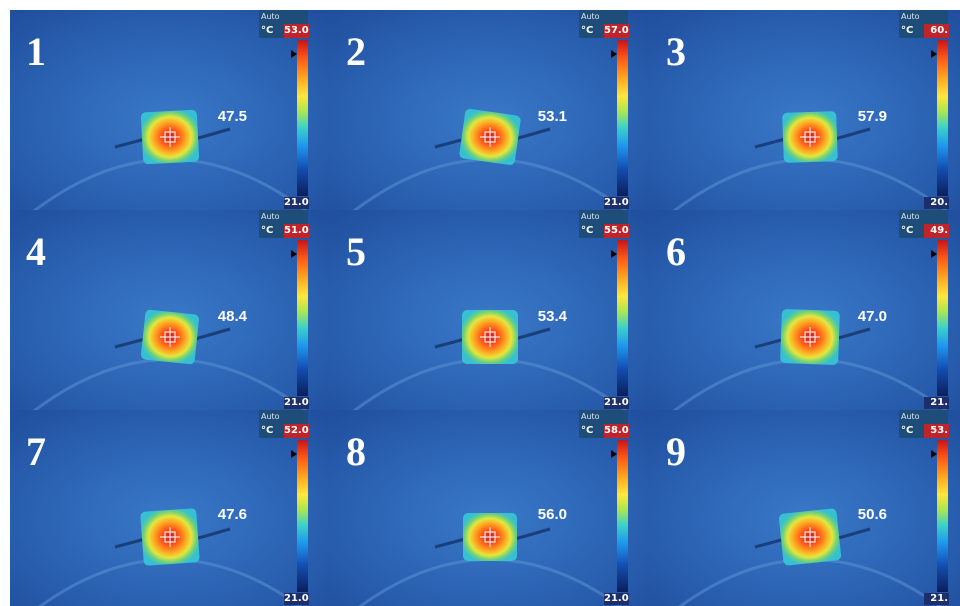 This screenshot has height=606, width=960. Describe the element at coordinates (36, 451) in the screenshot. I see `panel-number: 7` at that location.